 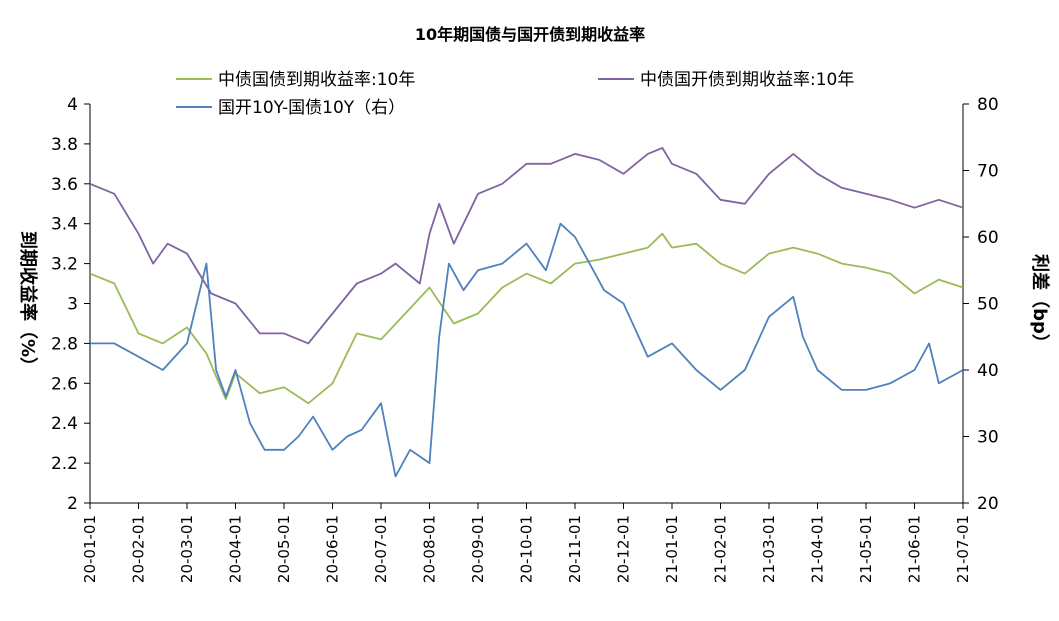 What do you see at coordinates (988, 438) in the screenshot?
I see `right-tick-label: 30` at bounding box center [988, 438].